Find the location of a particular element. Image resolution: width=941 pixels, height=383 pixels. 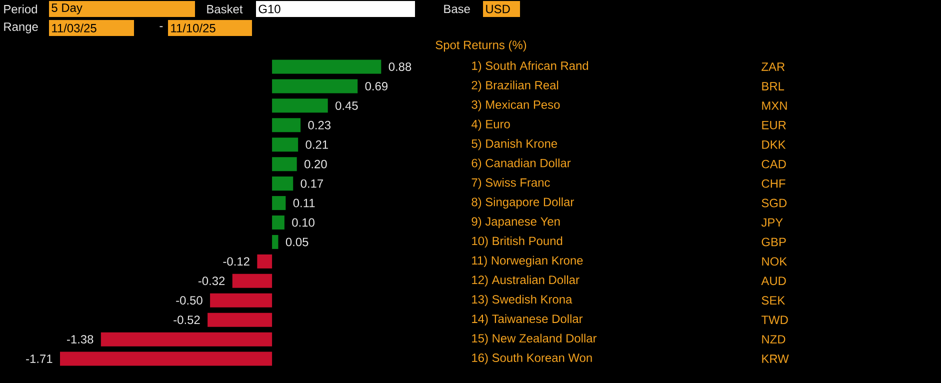

data-label: 0.17 is located at coordinates (311, 183).